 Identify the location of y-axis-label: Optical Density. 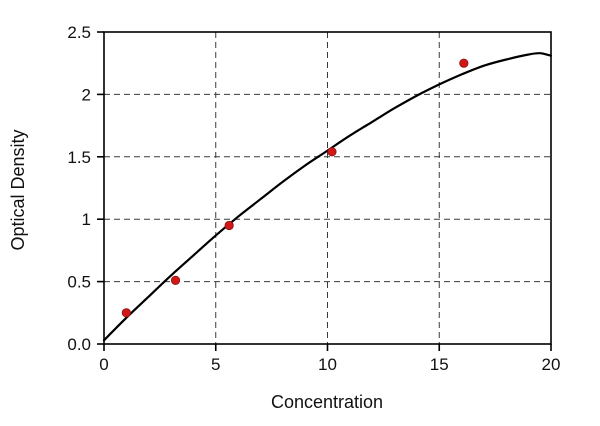
(18, 189).